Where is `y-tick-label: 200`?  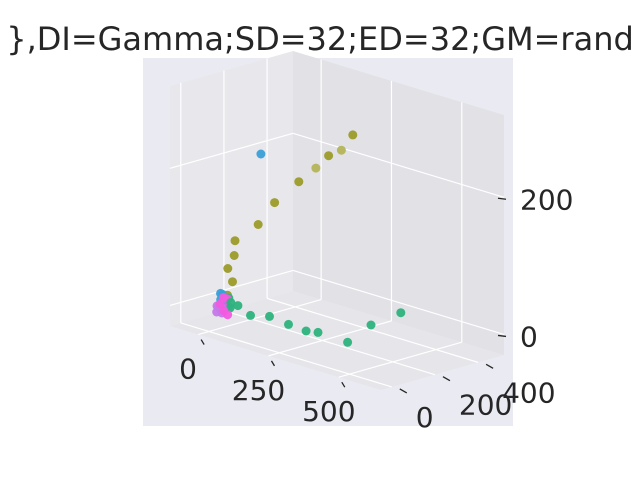
y-tick-label: 200 is located at coordinates (485, 405).